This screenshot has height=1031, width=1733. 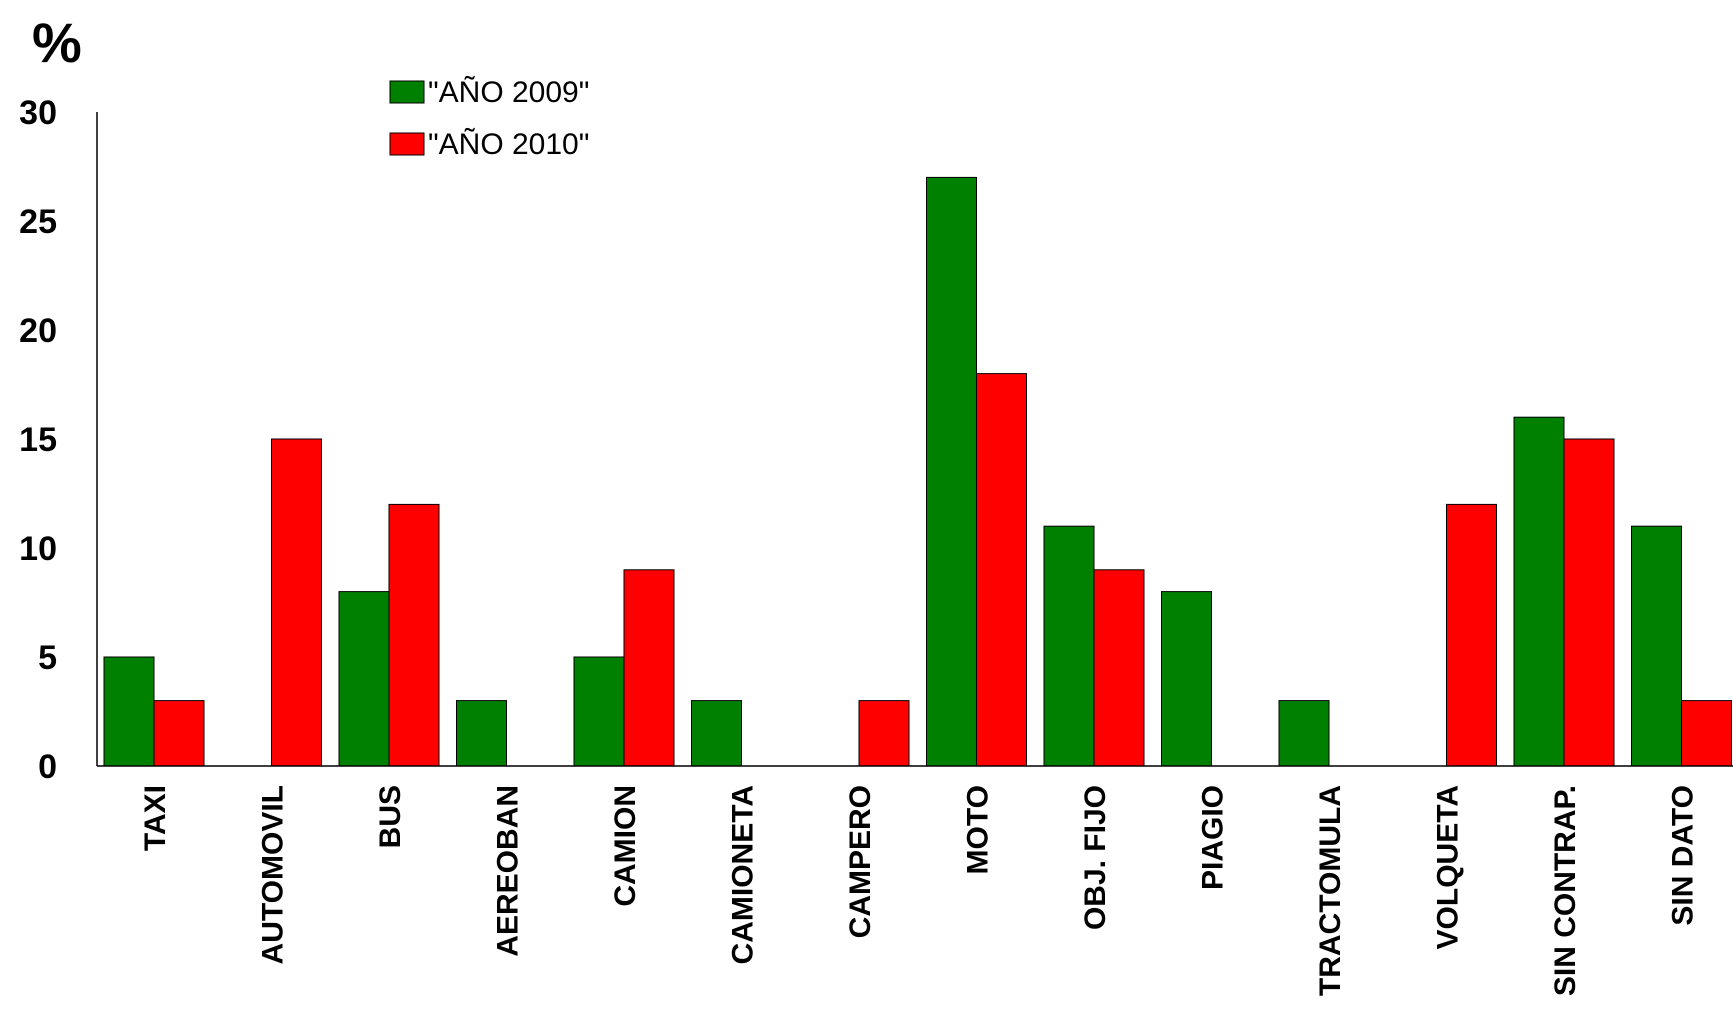 What do you see at coordinates (155, 818) in the screenshot?
I see `x-tick-label: TAXI` at bounding box center [155, 818].